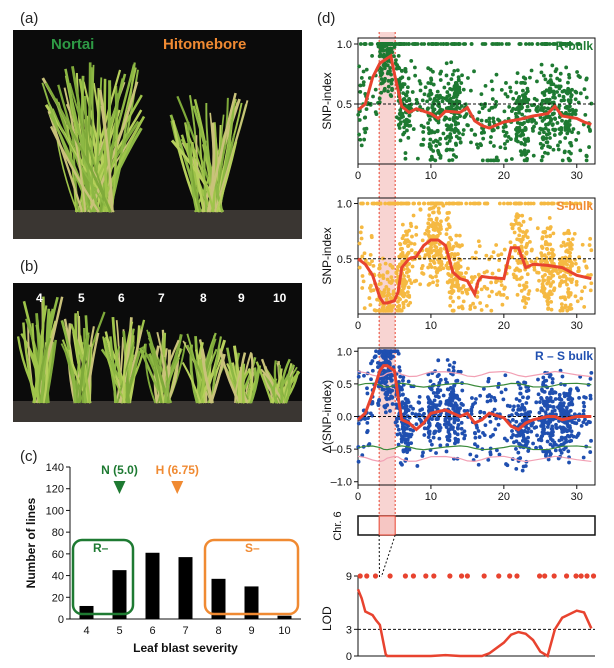  What do you see at coordinates (349, 657) in the screenshot?
I see `y-tick-label: 0` at bounding box center [349, 657].